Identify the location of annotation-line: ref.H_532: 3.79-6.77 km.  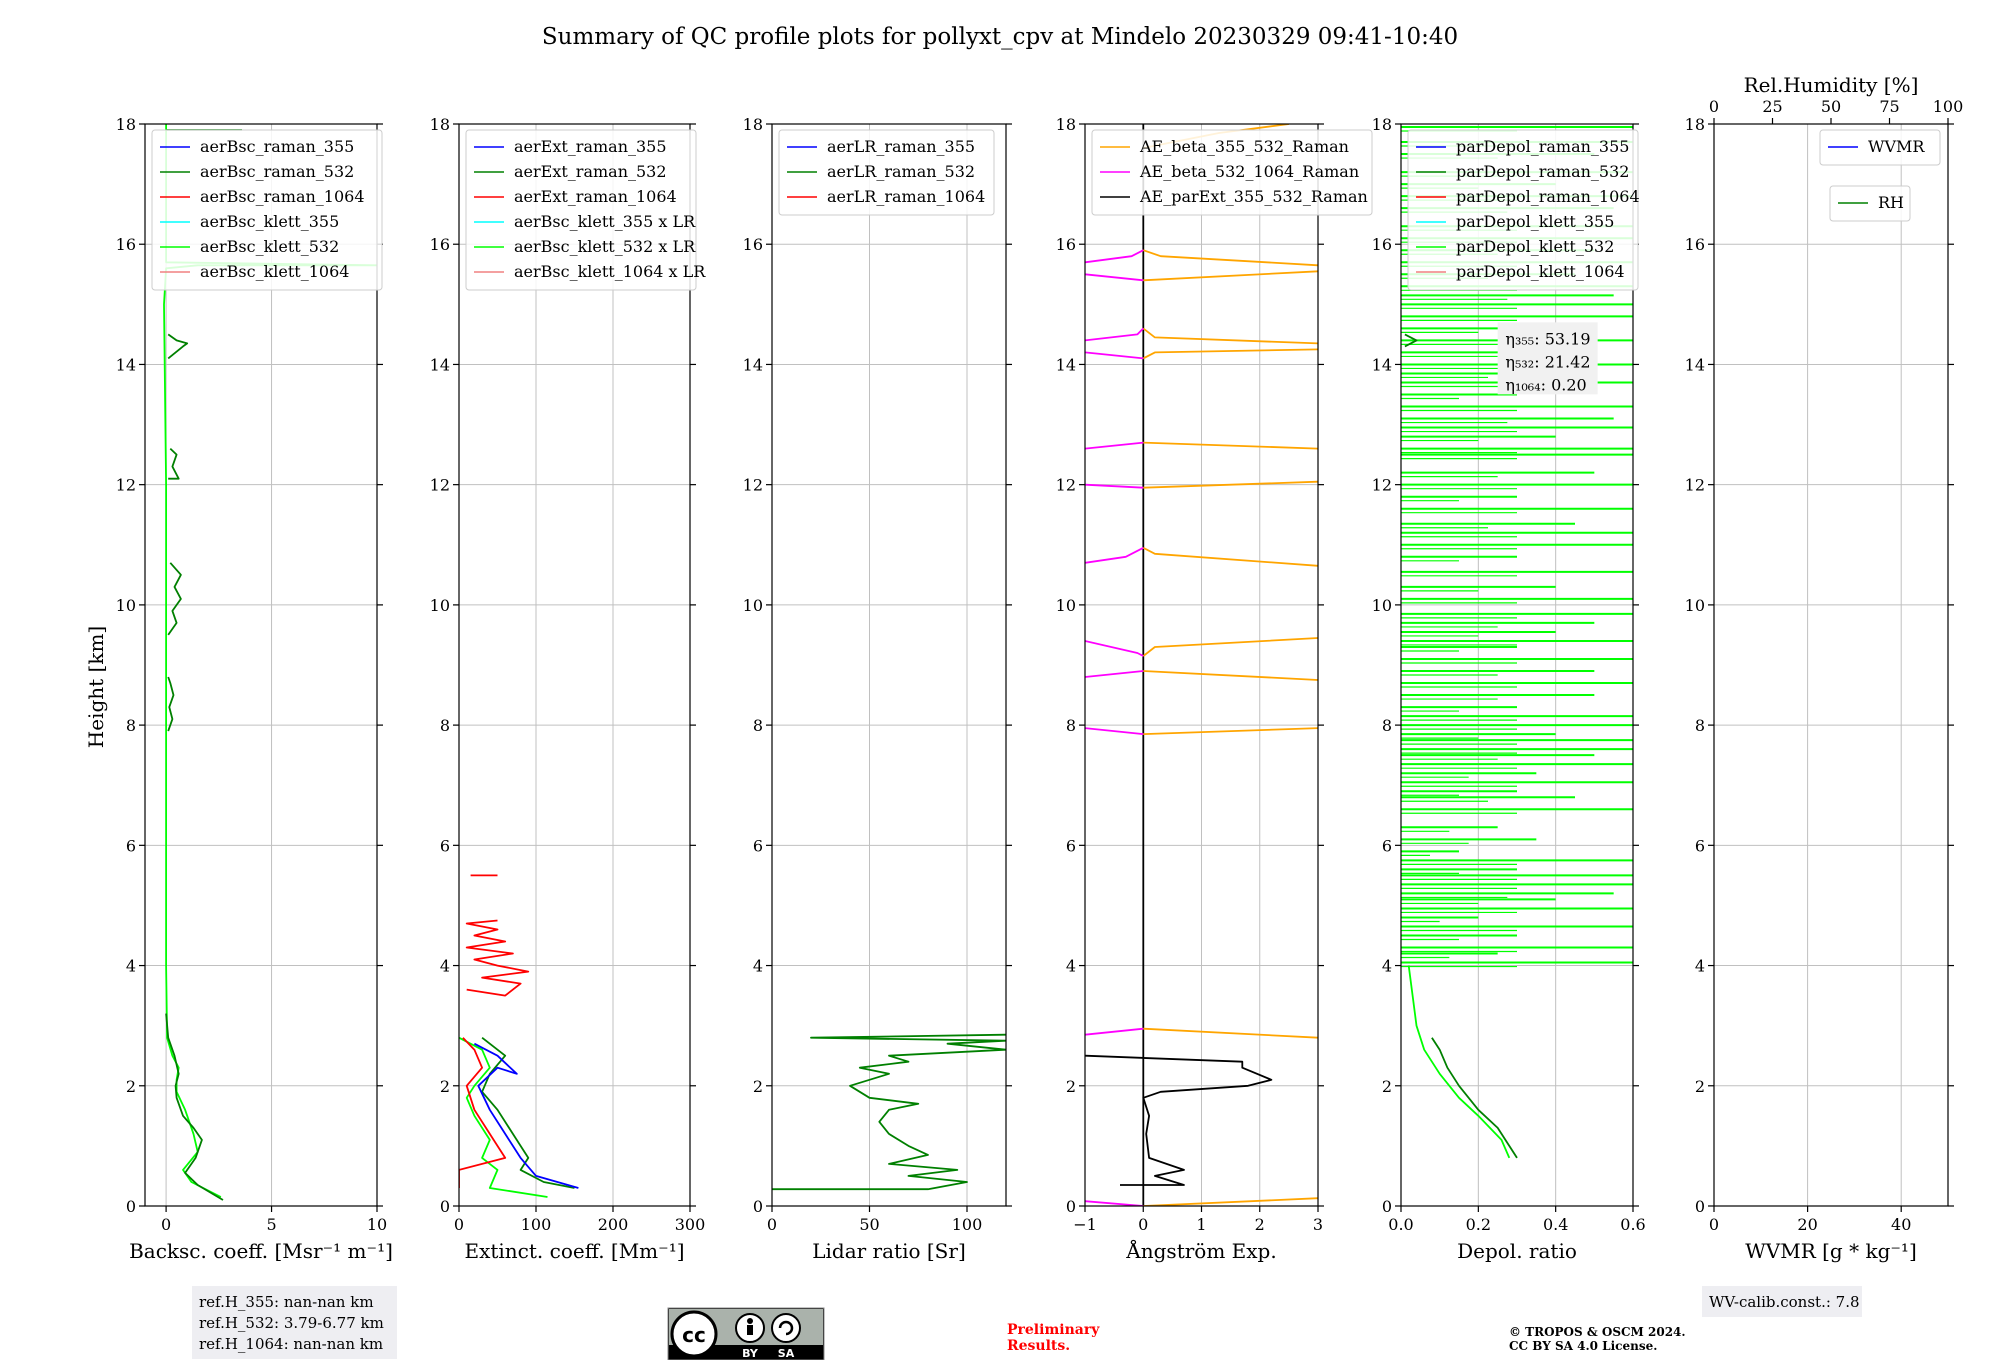
(291, 1323).